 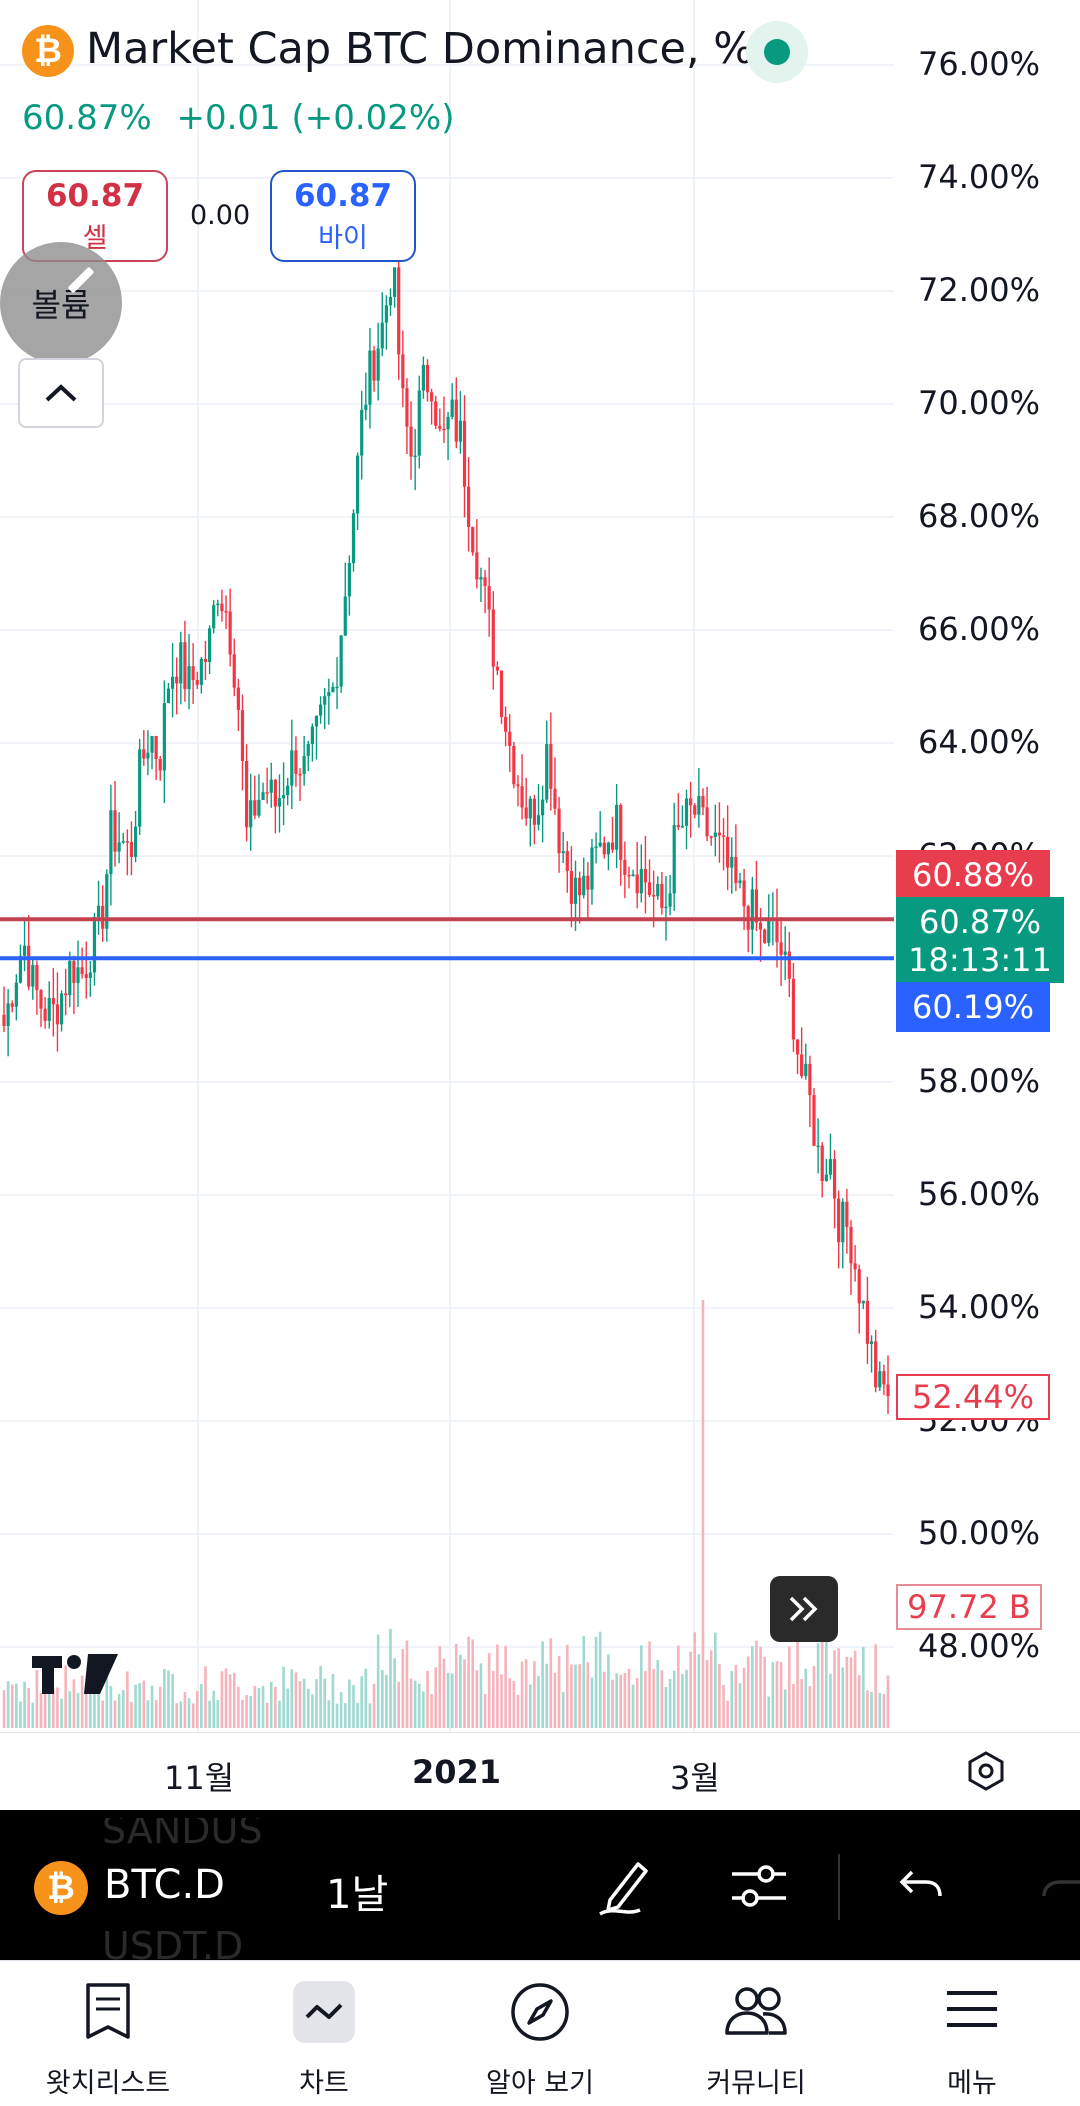 What do you see at coordinates (804, 1609) in the screenshot?
I see `scroll-to-realtime-button` at bounding box center [804, 1609].